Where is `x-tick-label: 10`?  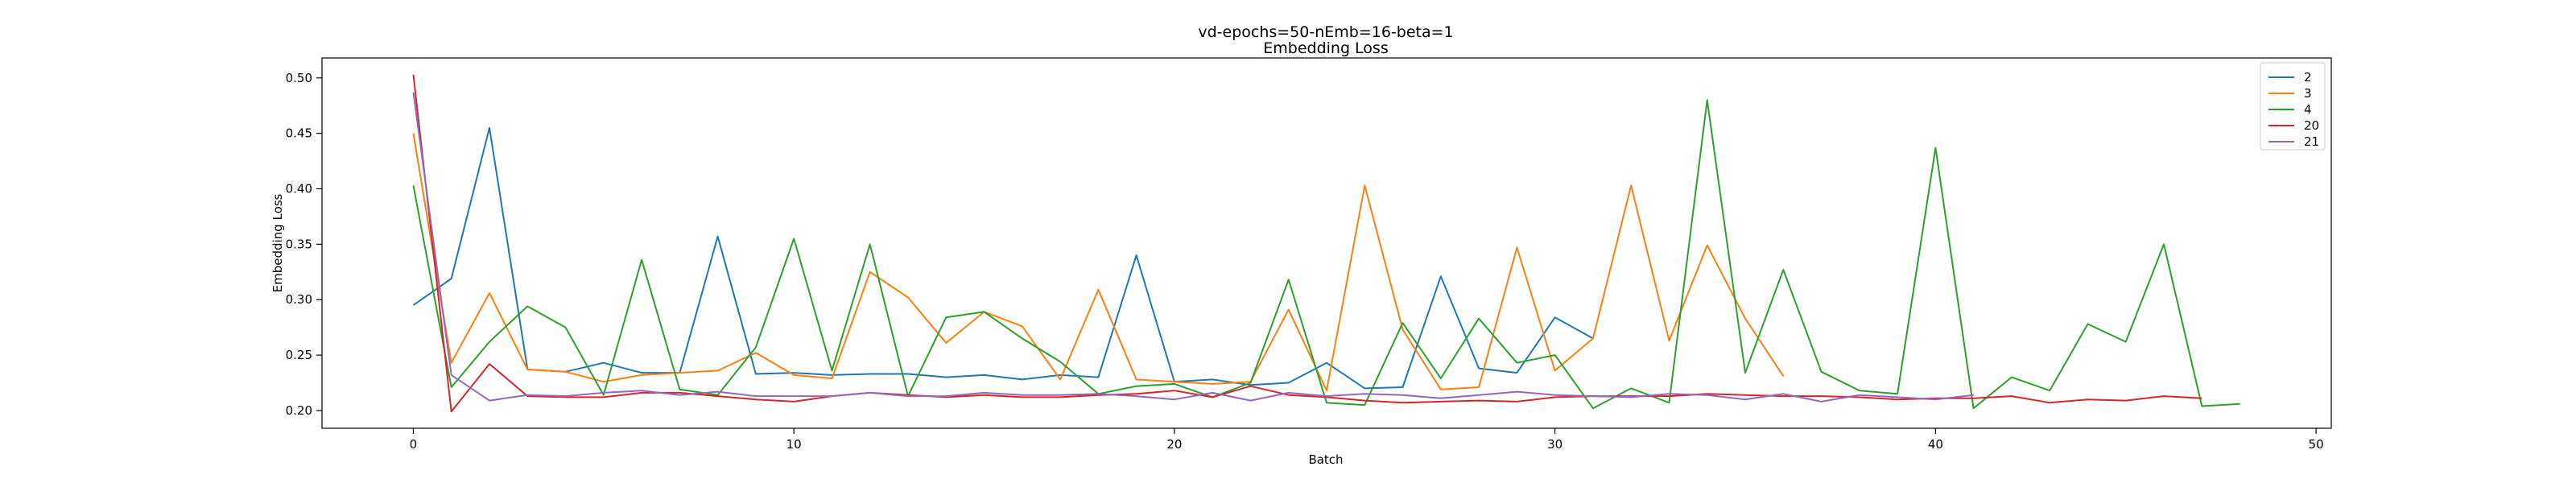
x-tick-label: 10 is located at coordinates (794, 444).